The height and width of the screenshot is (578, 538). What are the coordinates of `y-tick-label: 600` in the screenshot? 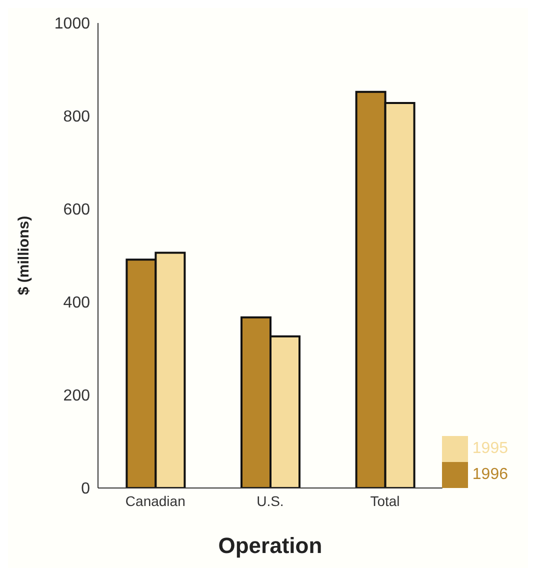 It's located at (76, 210).